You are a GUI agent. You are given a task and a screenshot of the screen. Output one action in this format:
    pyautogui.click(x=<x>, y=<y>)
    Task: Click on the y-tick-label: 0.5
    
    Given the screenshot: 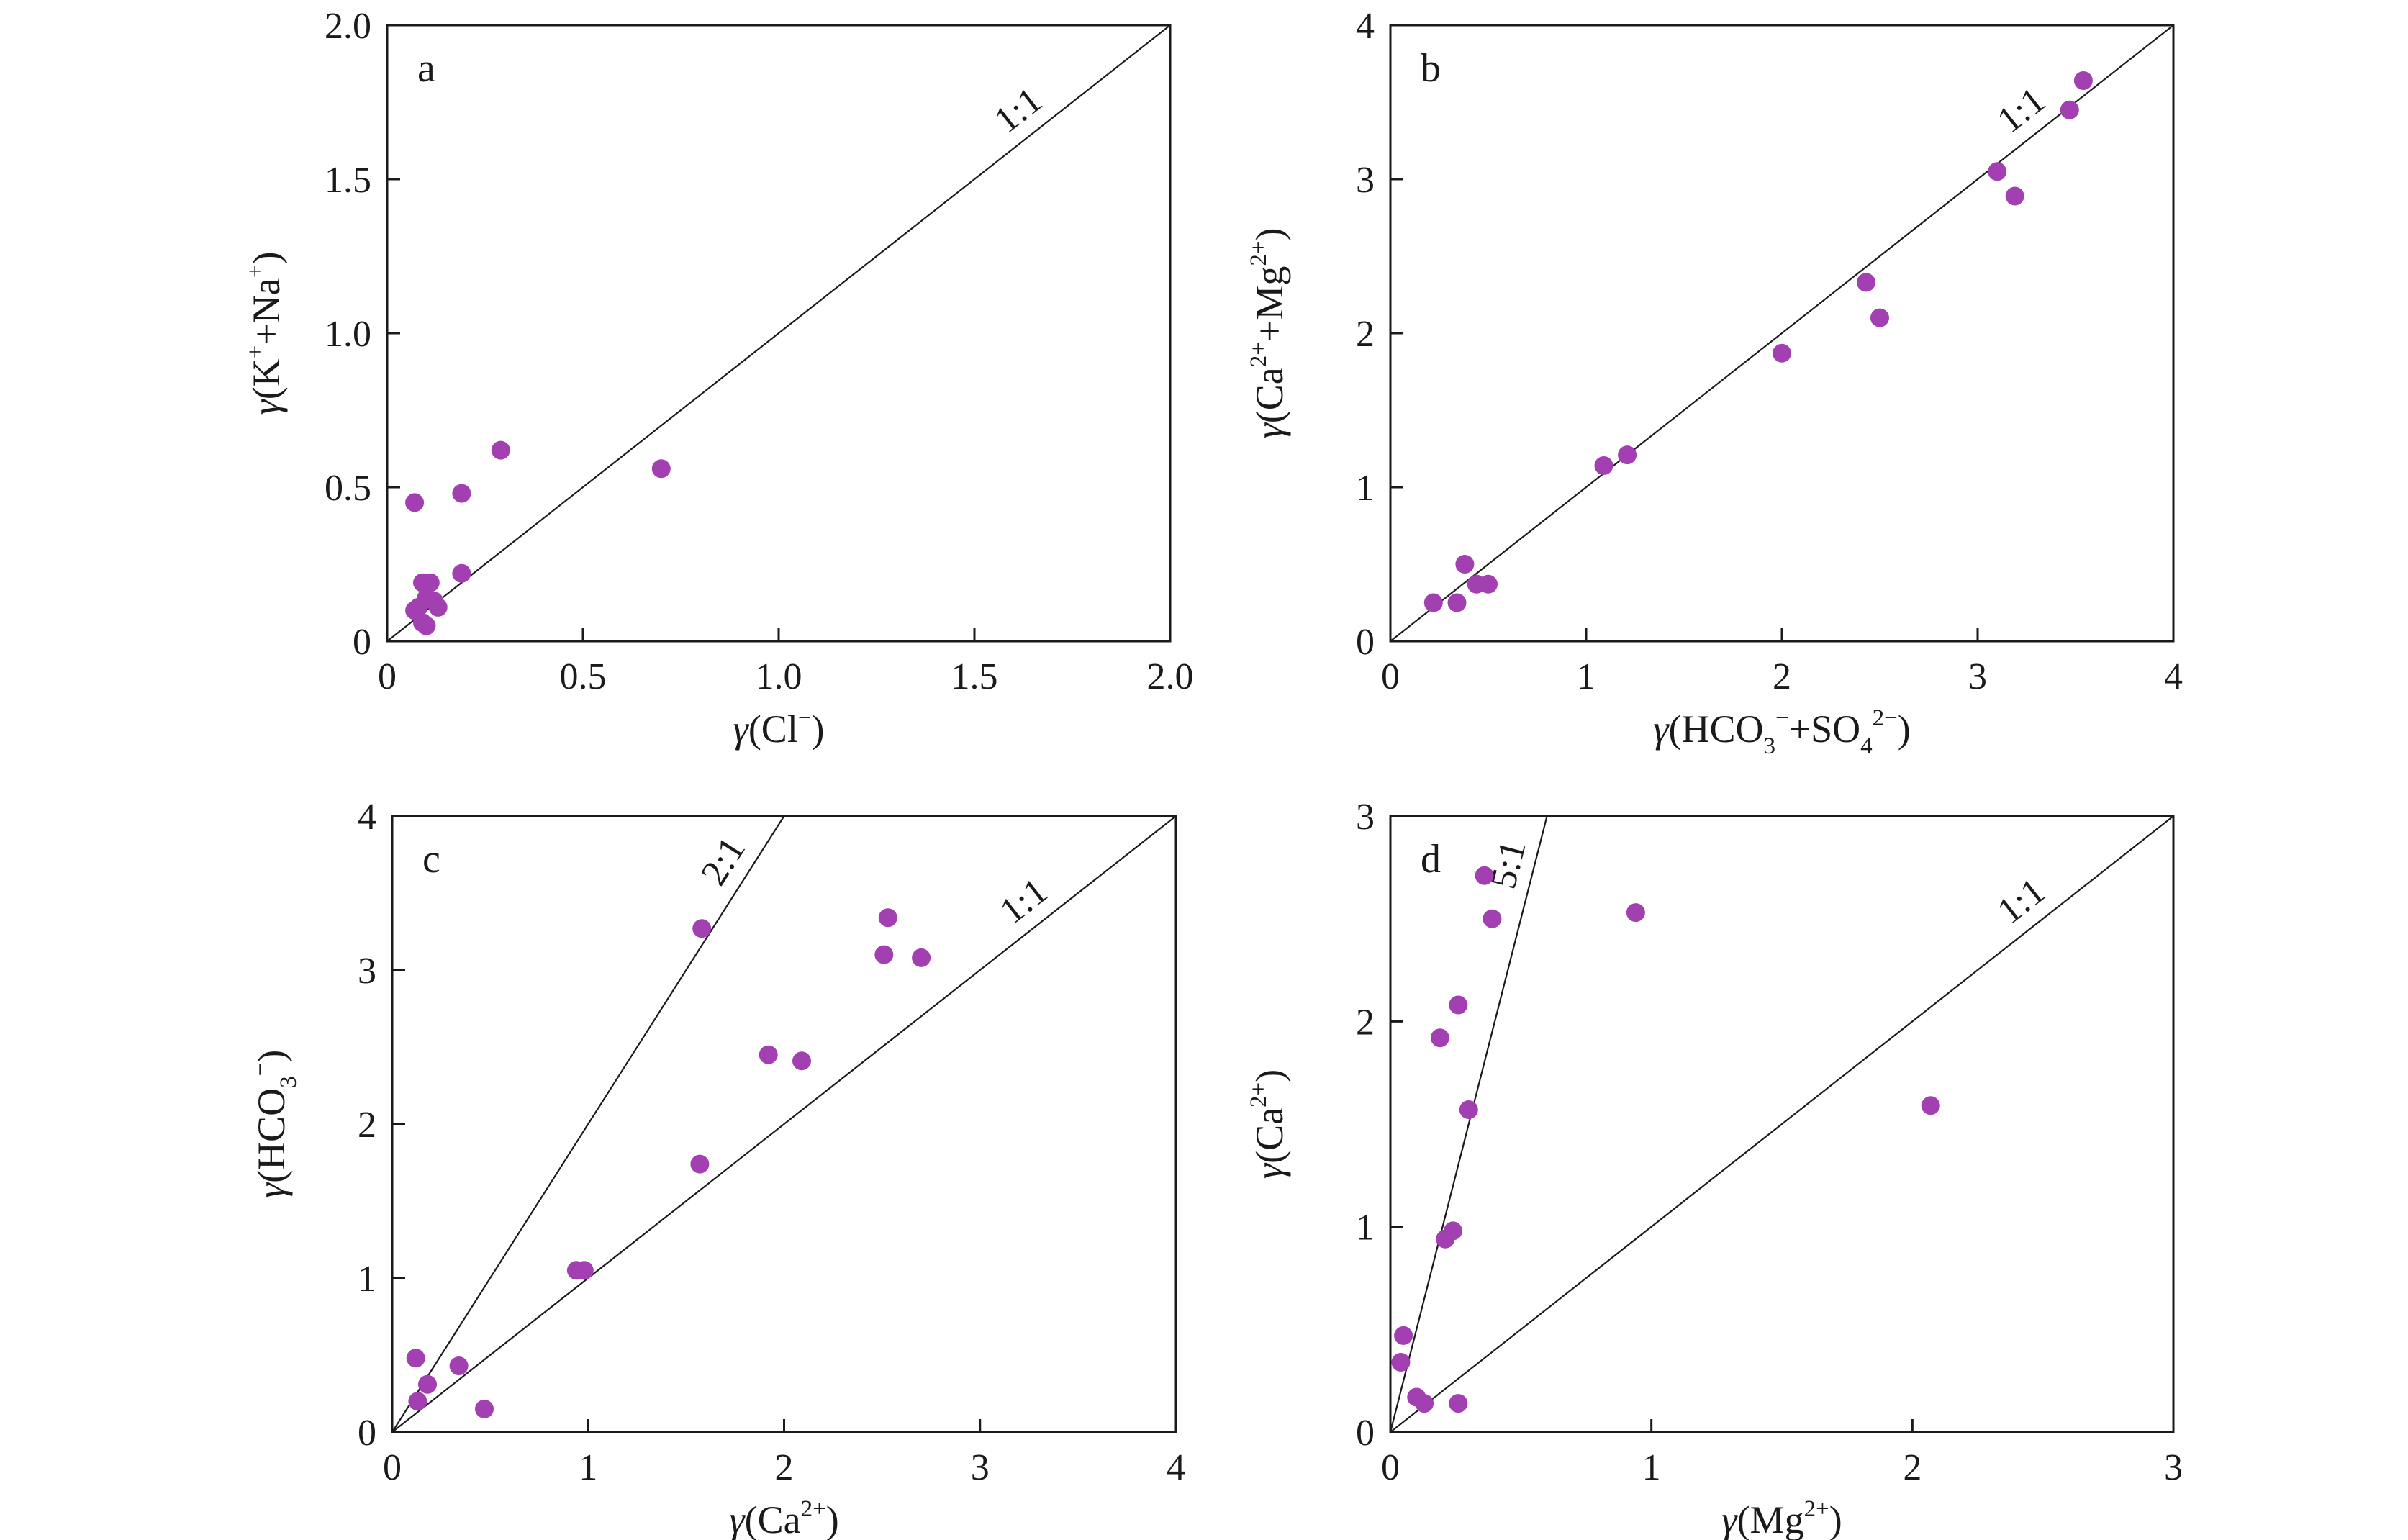 What is the action you would take?
    pyautogui.click(x=348, y=488)
    